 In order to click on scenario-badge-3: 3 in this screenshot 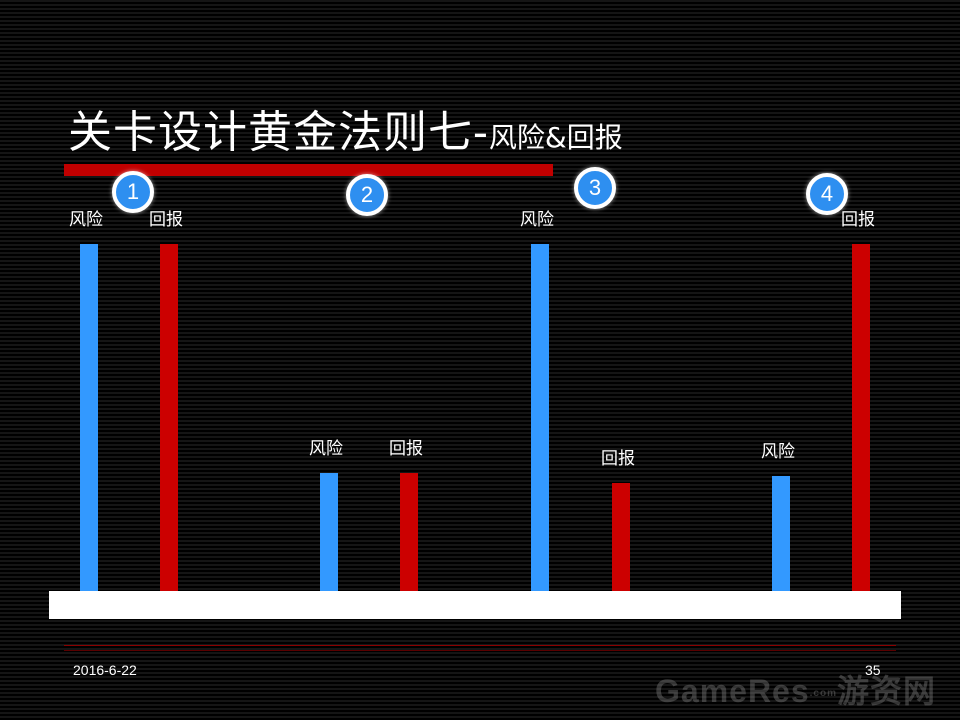, I will do `click(595, 188)`.